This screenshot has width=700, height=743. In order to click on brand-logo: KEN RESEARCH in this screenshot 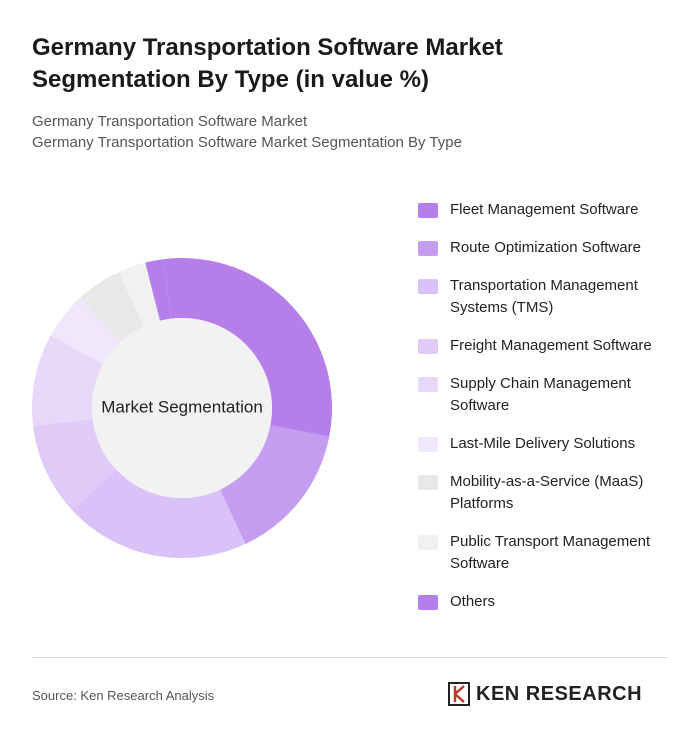, I will do `click(545, 694)`.